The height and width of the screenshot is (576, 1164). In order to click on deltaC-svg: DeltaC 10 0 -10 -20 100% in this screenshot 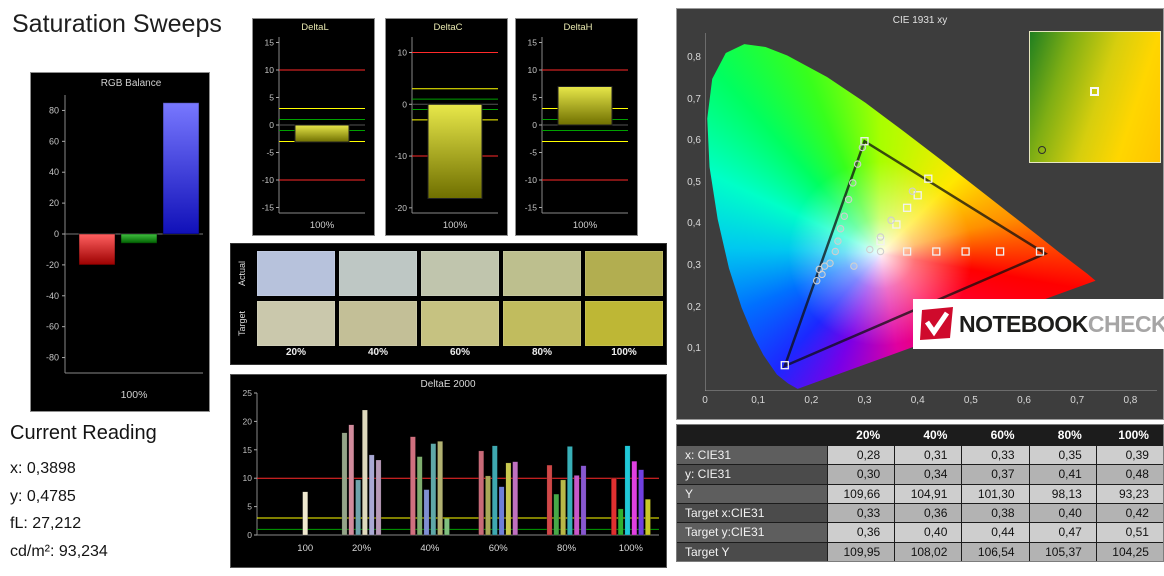, I will do `click(446, 126)`.